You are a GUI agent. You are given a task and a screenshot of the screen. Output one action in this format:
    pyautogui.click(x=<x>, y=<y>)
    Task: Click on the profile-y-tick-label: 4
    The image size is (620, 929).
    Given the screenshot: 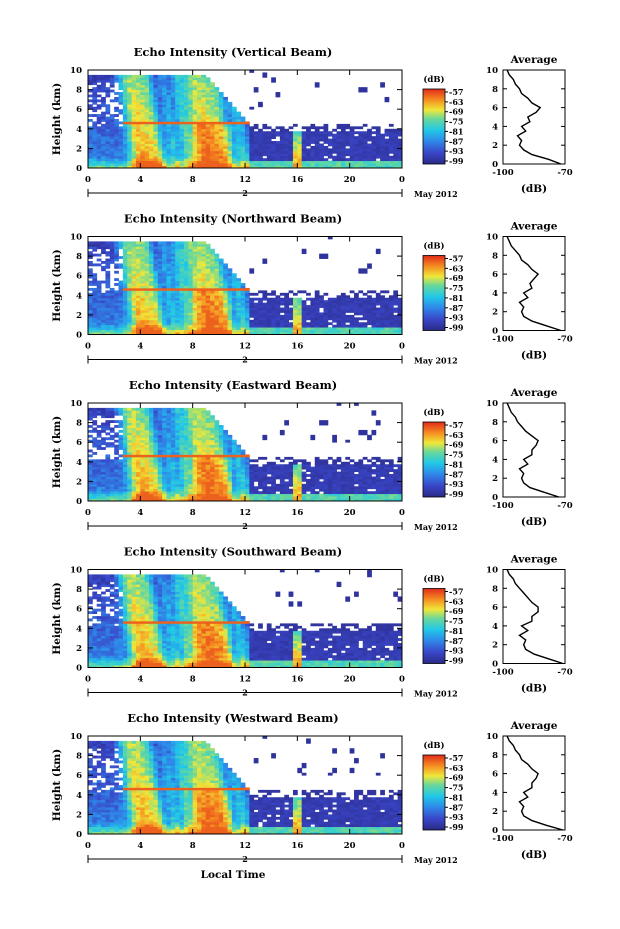 What is the action you would take?
    pyautogui.click(x=495, y=294)
    